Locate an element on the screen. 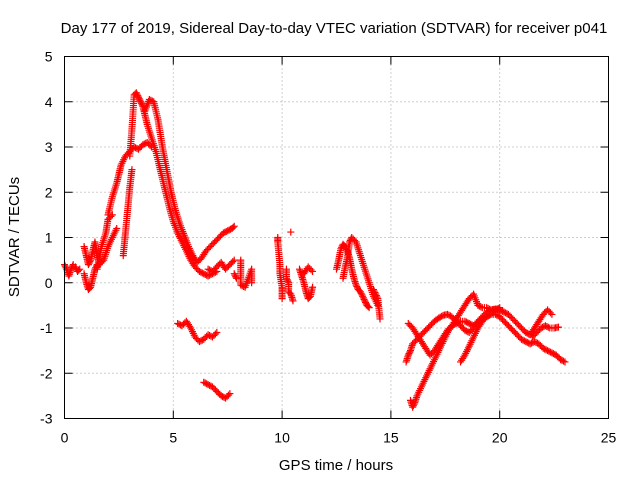  y-tick-label: 3 is located at coordinates (49, 147).